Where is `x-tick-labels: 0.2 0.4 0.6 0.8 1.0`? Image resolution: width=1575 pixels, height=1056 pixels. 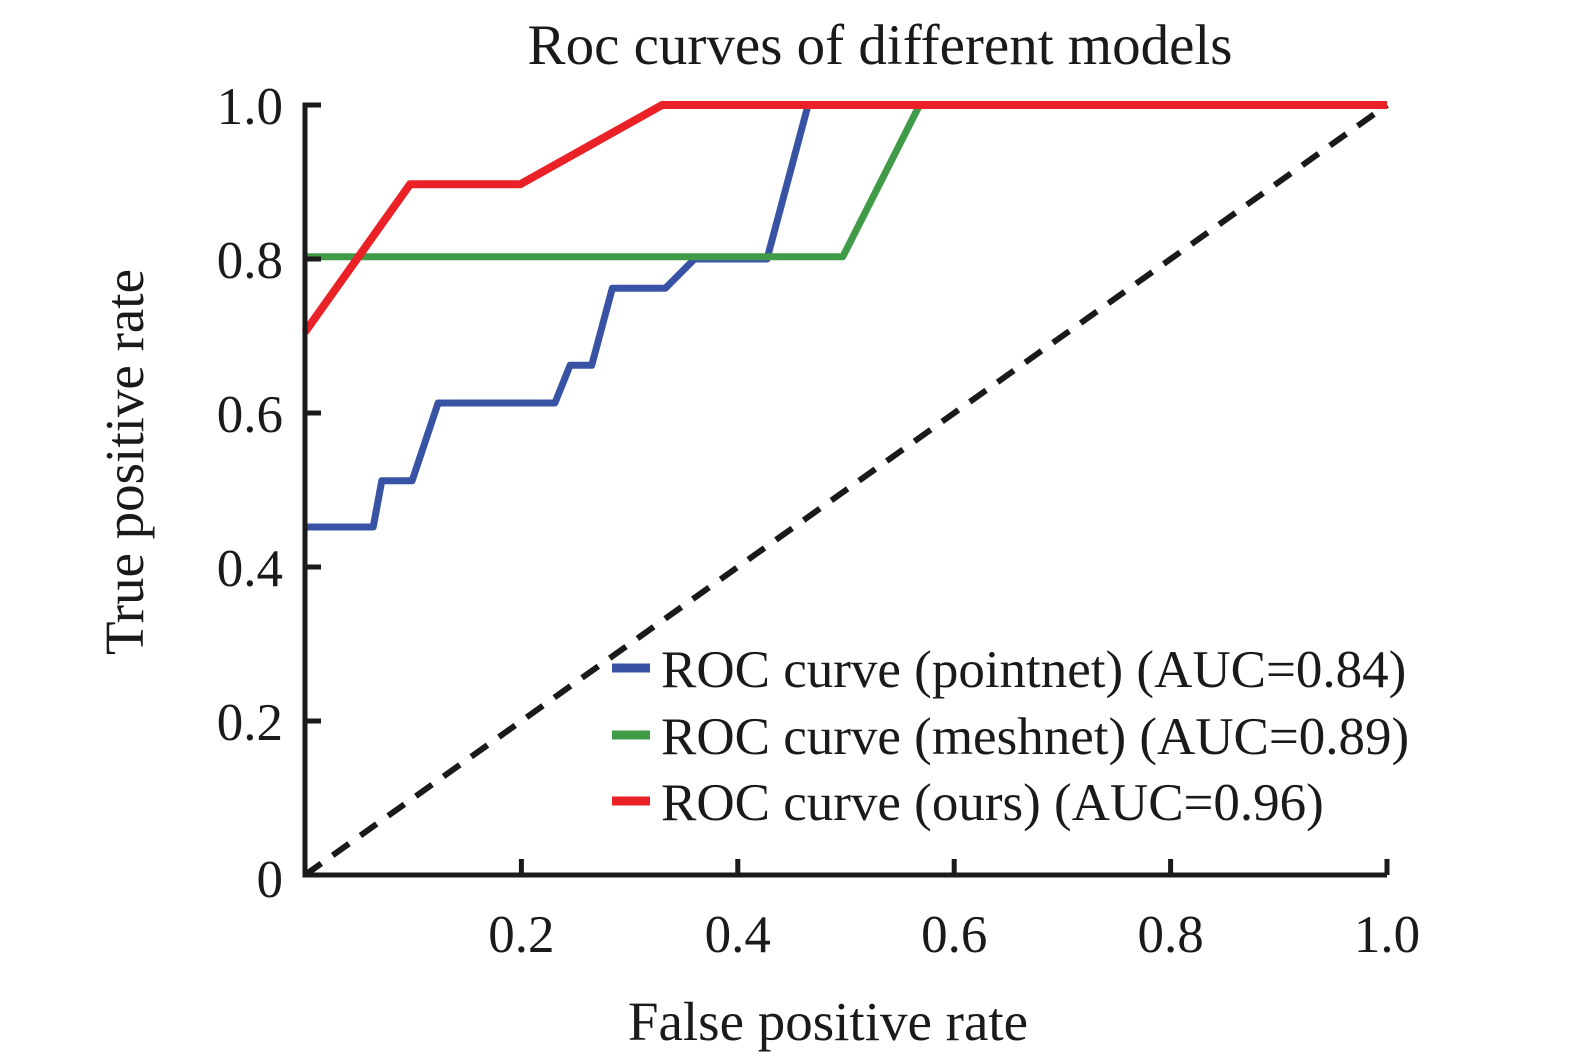 x-tick-labels: 0.2 0.4 0.6 0.8 1.0 is located at coordinates (954, 935).